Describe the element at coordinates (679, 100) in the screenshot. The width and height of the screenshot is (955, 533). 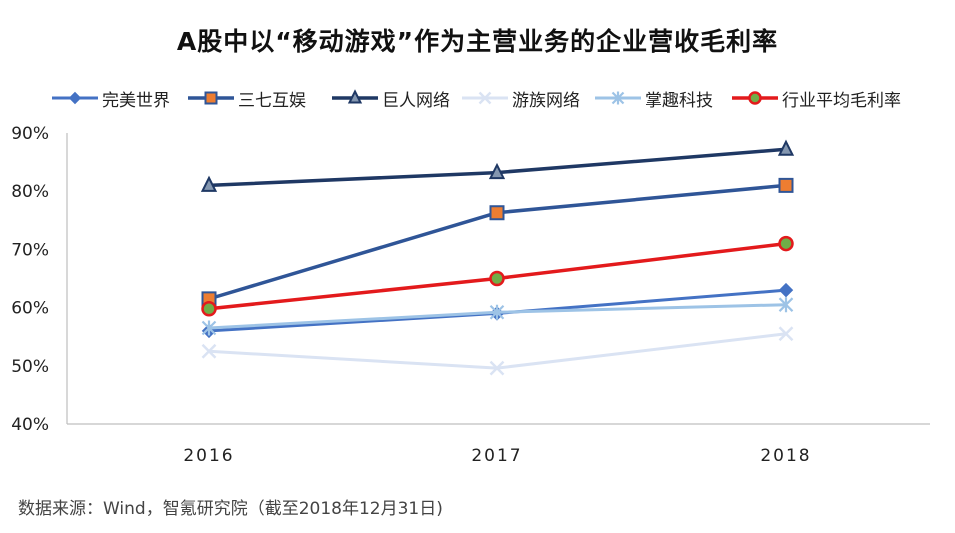
I see `legend-label: 掌趣科技` at that location.